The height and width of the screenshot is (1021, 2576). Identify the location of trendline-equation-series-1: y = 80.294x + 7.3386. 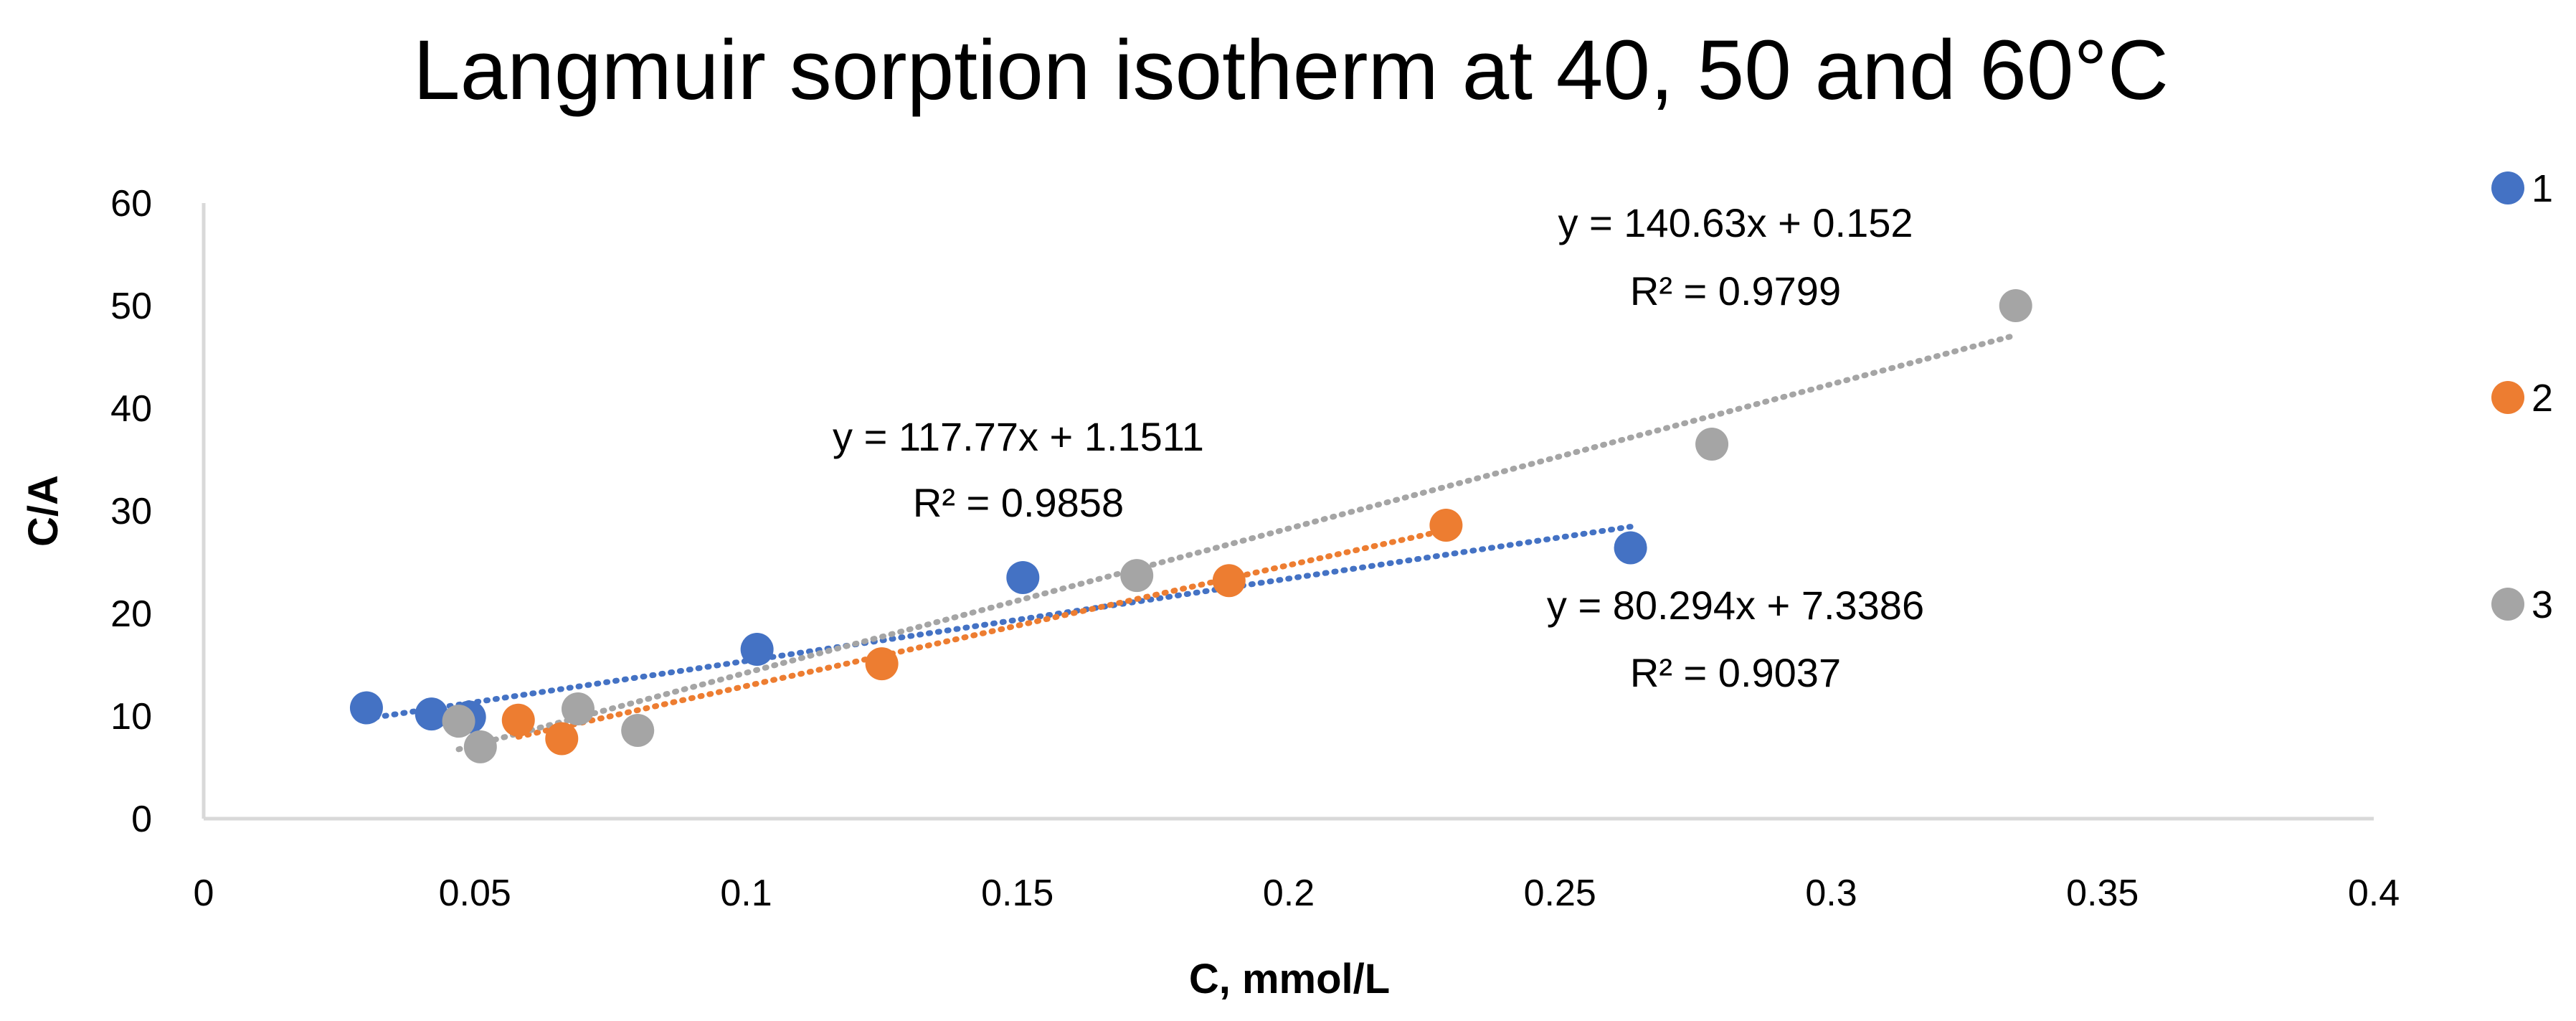
(1735, 605).